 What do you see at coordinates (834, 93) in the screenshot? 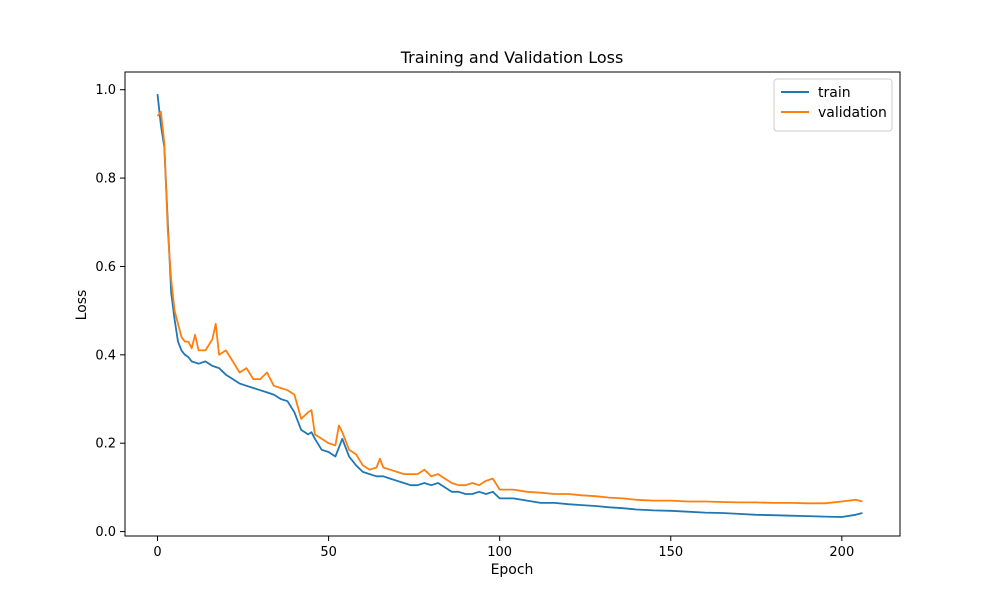
I see `legend-label-train: train` at bounding box center [834, 93].